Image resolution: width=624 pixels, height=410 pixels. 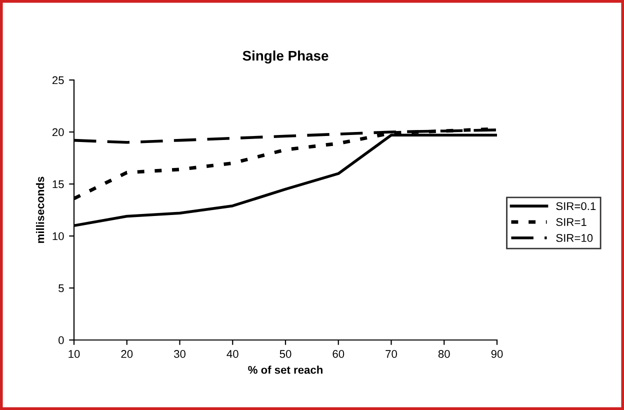 I want to click on x-tick-label: 20, so click(x=127, y=354).